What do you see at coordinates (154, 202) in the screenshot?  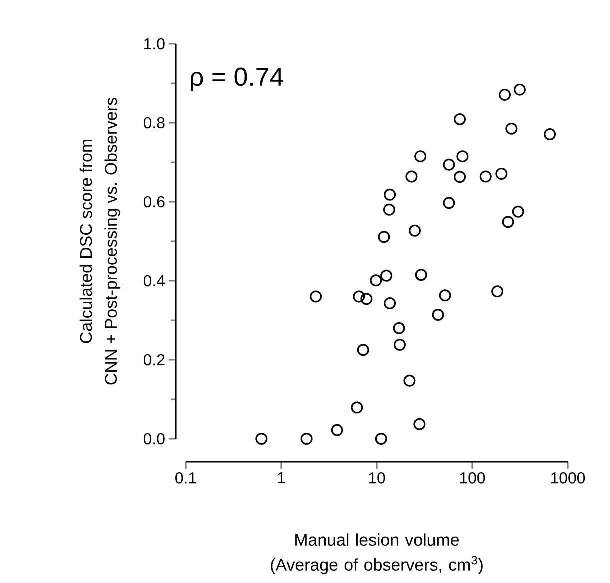 I see `y-tick-label: 0.6` at bounding box center [154, 202].